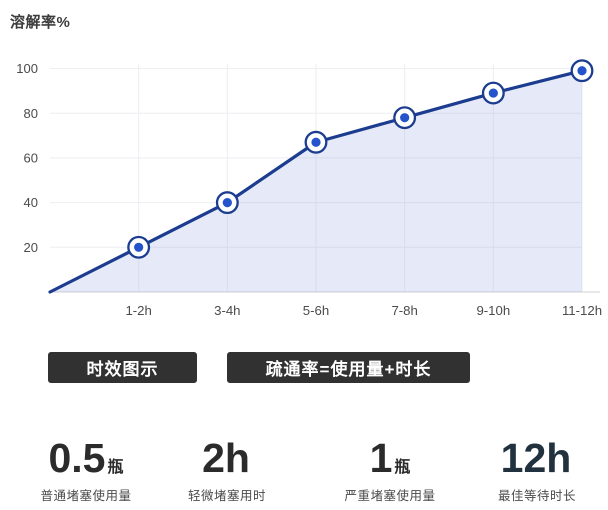 The height and width of the screenshot is (510, 608). What do you see at coordinates (86, 496) in the screenshot?
I see `stat-caption: 普通堵塞使用量` at bounding box center [86, 496].